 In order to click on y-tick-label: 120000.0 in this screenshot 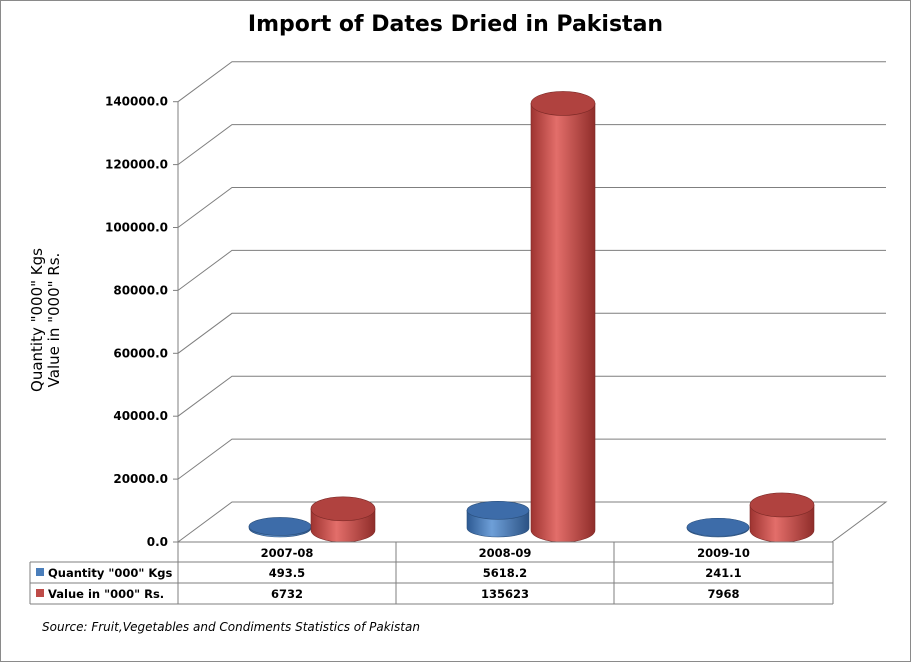, I will do `click(136, 165)`.